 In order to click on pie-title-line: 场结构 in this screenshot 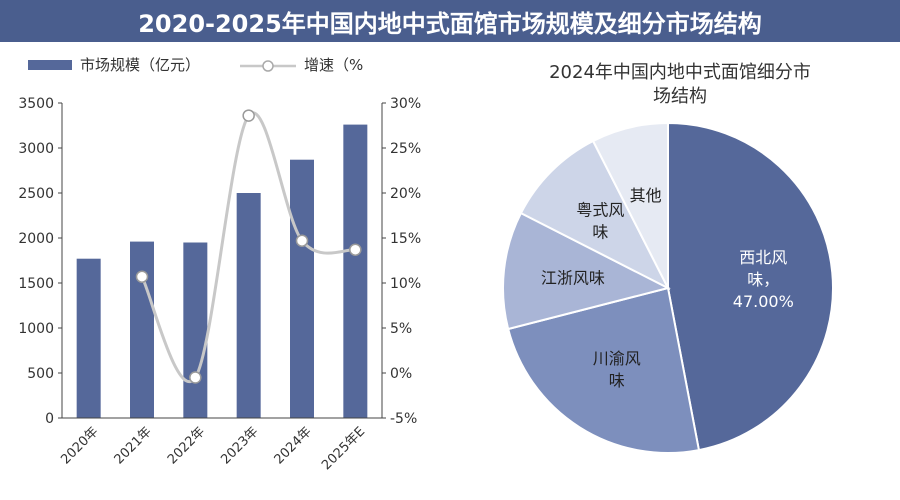, I will do `click(680, 96)`.